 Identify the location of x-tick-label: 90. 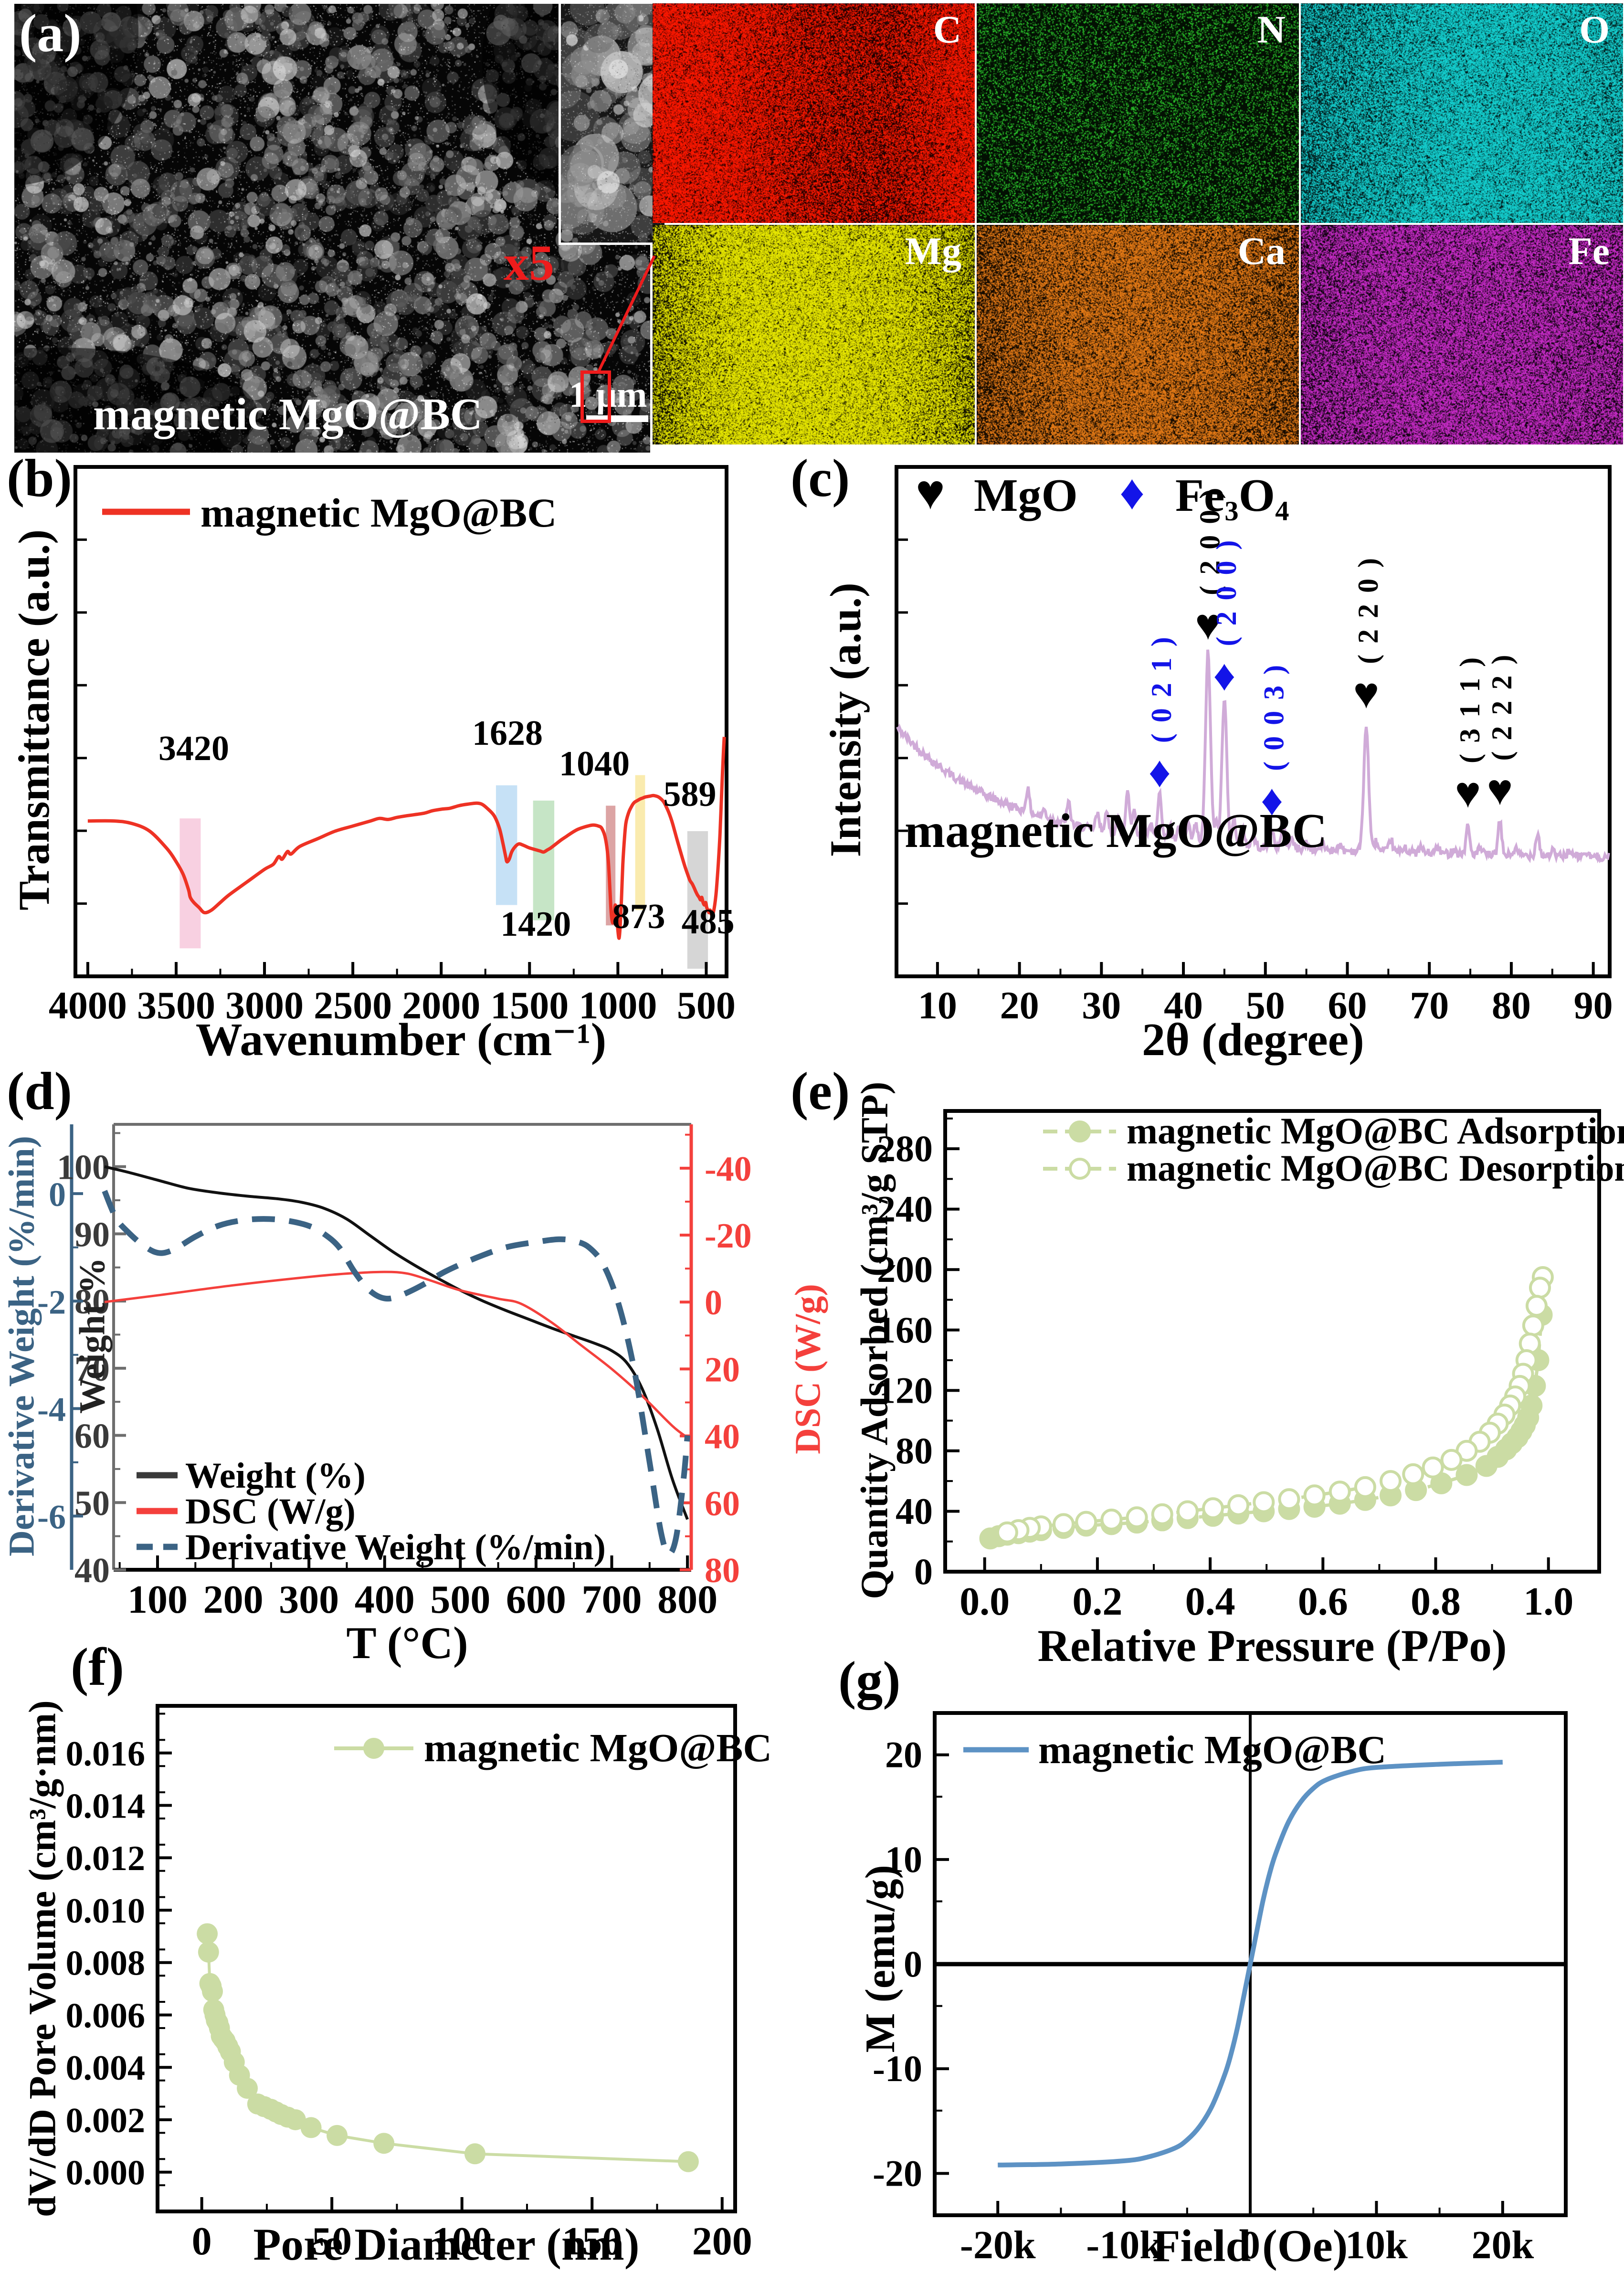
(1593, 1005).